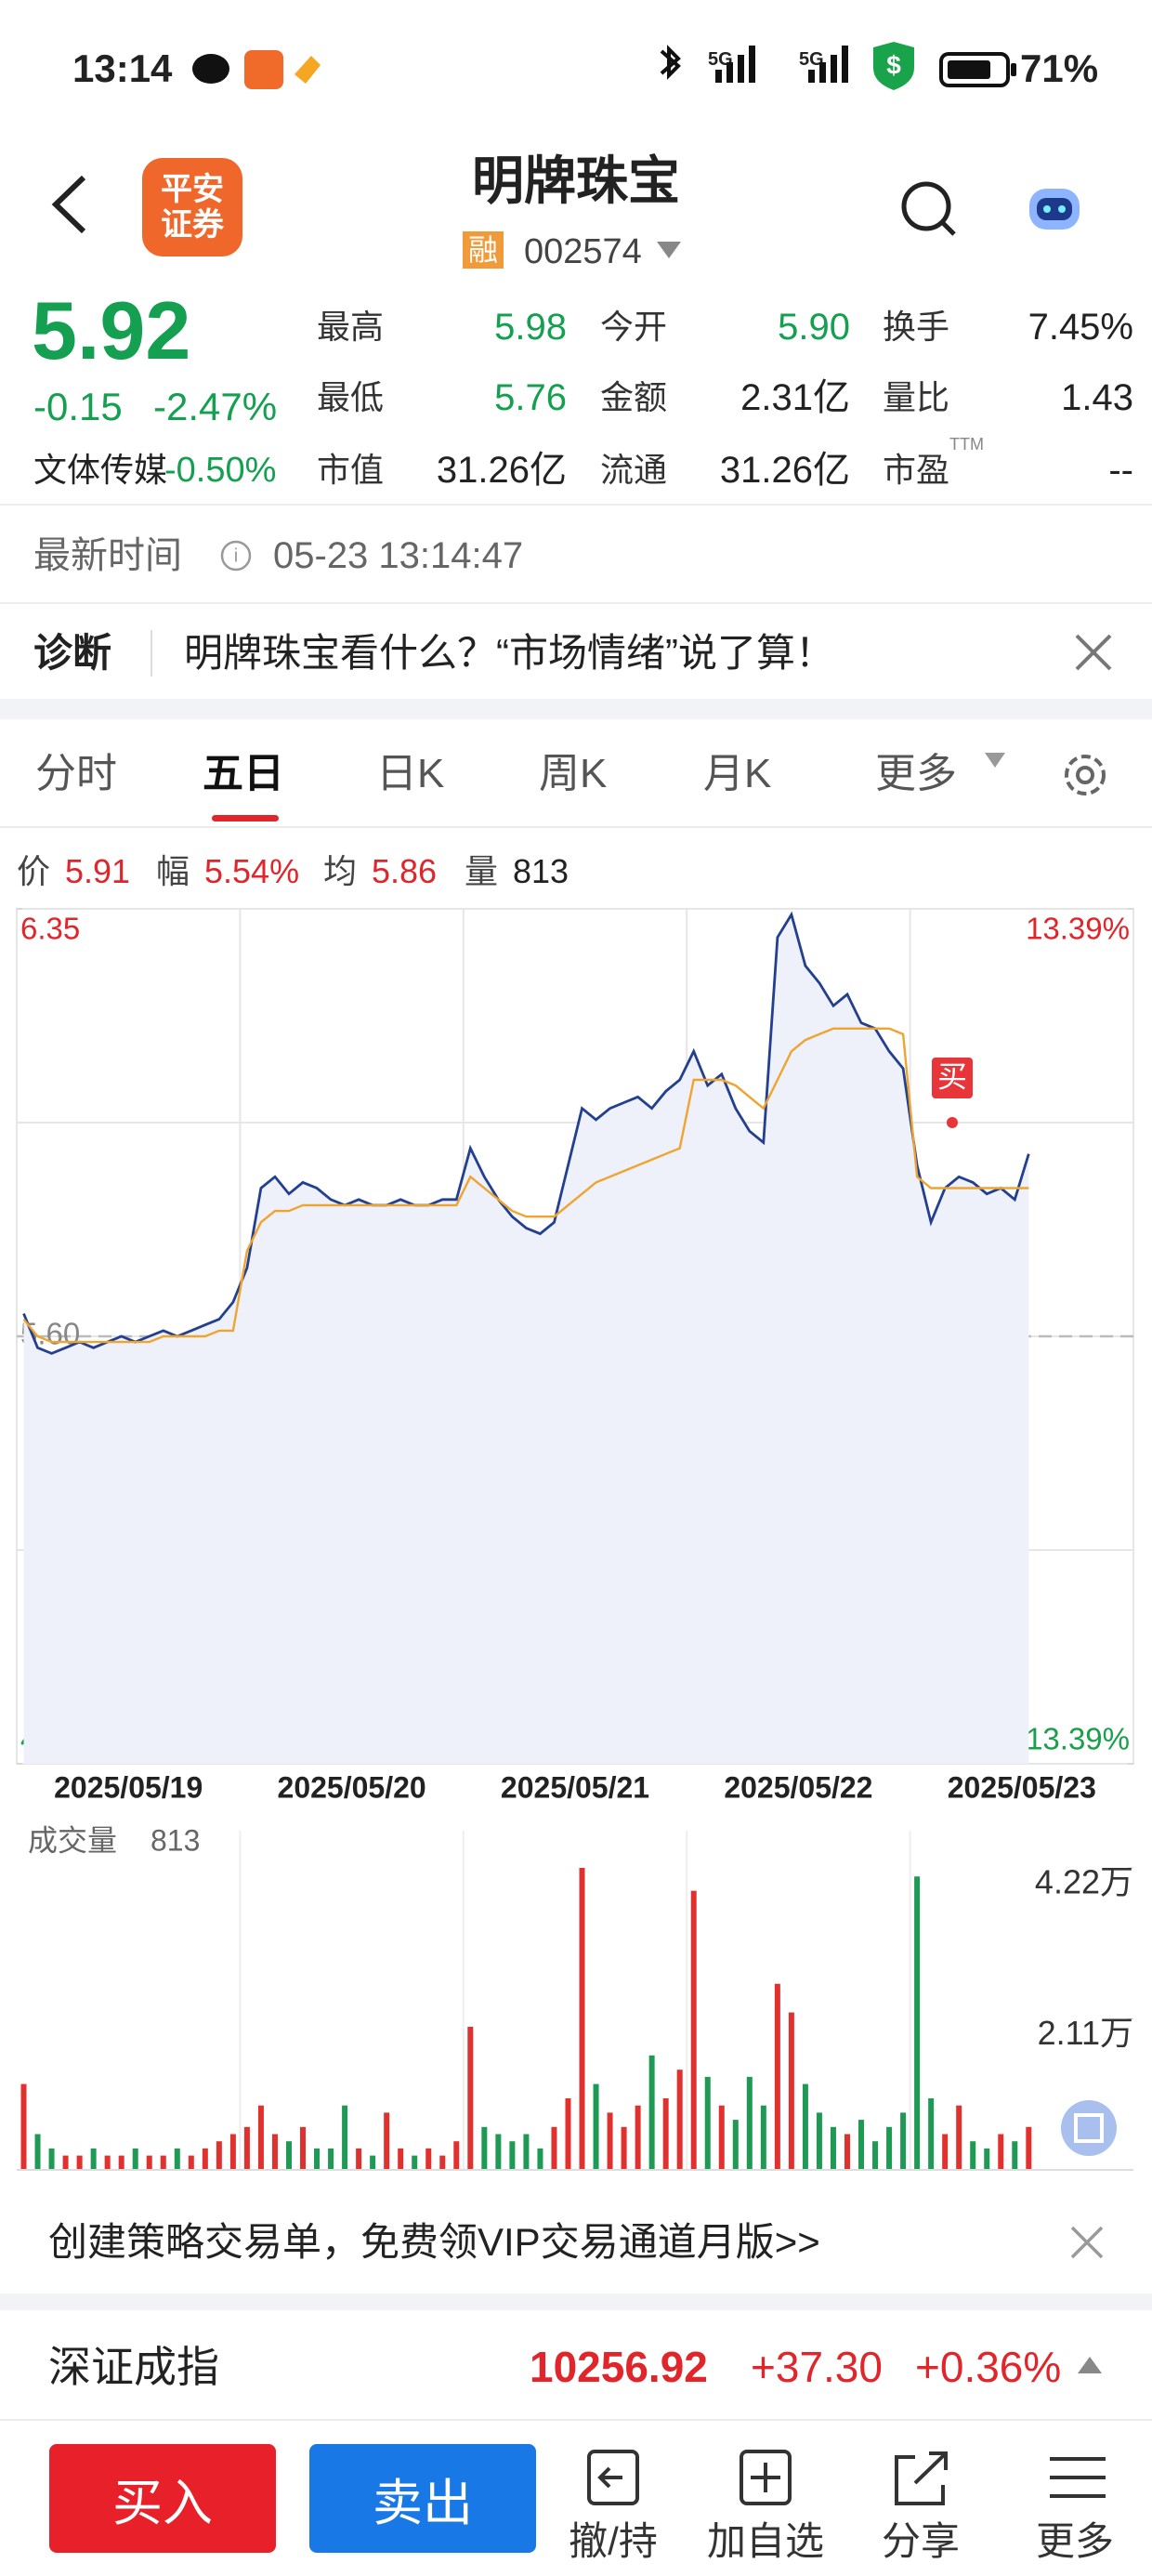  Describe the element at coordinates (252, 871) in the screenshot. I see `info-value: 5.54%` at that location.